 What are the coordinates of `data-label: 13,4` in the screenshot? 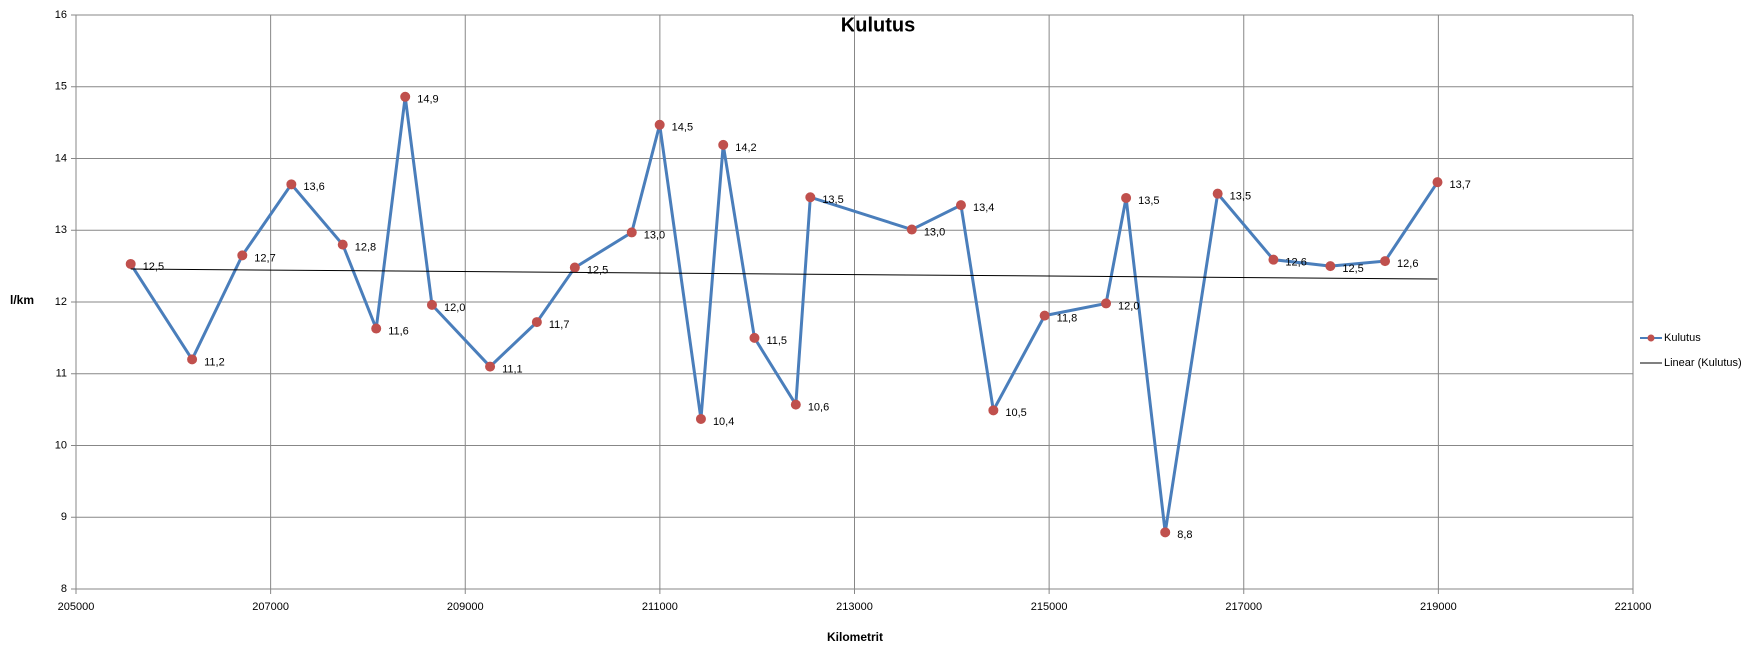 It's located at (983, 208).